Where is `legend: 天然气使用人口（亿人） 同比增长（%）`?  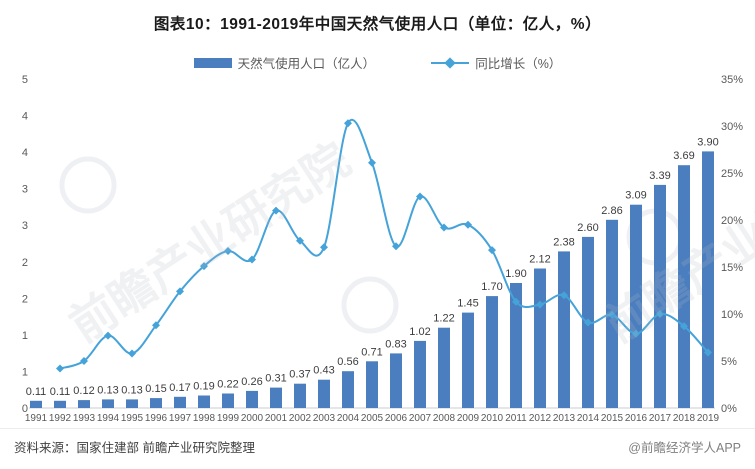
legend: 天然气使用人口（亿人） 同比增长（%） is located at coordinates (377, 62).